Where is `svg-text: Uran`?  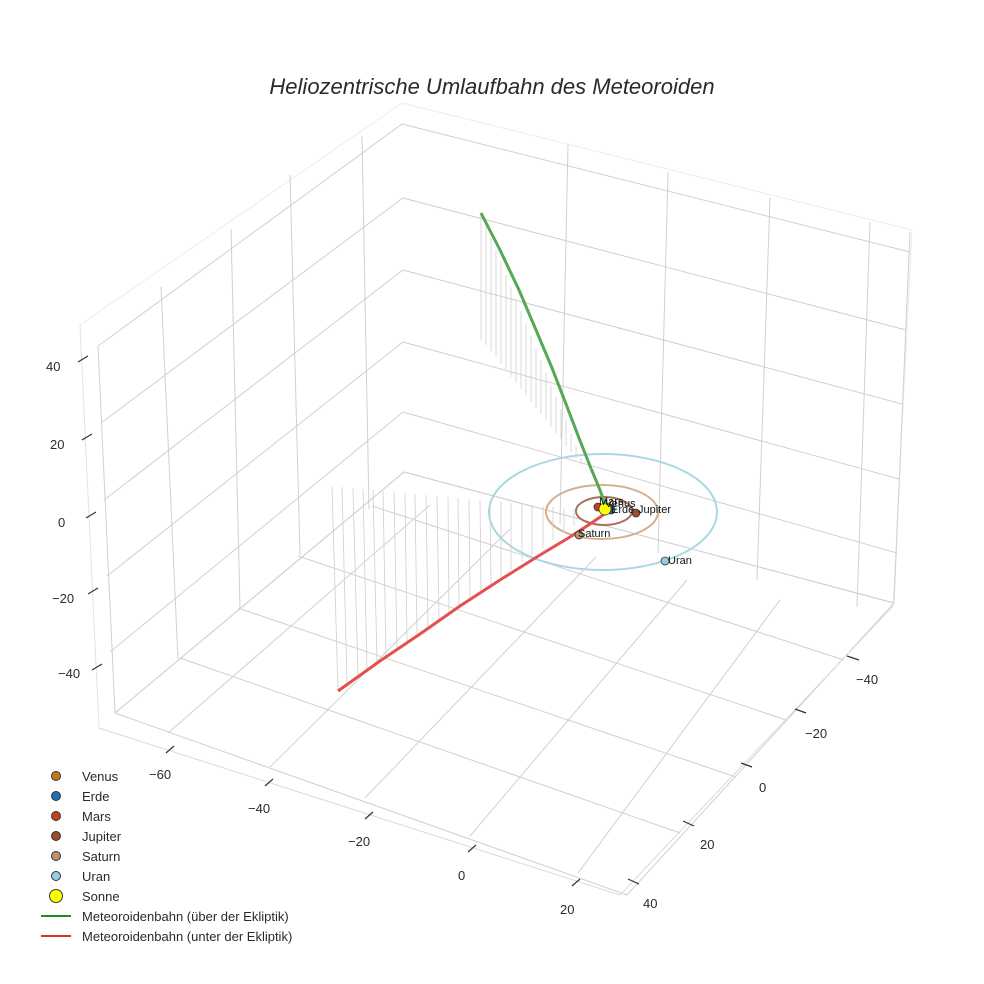
svg-text: Uran is located at coordinates (680, 561).